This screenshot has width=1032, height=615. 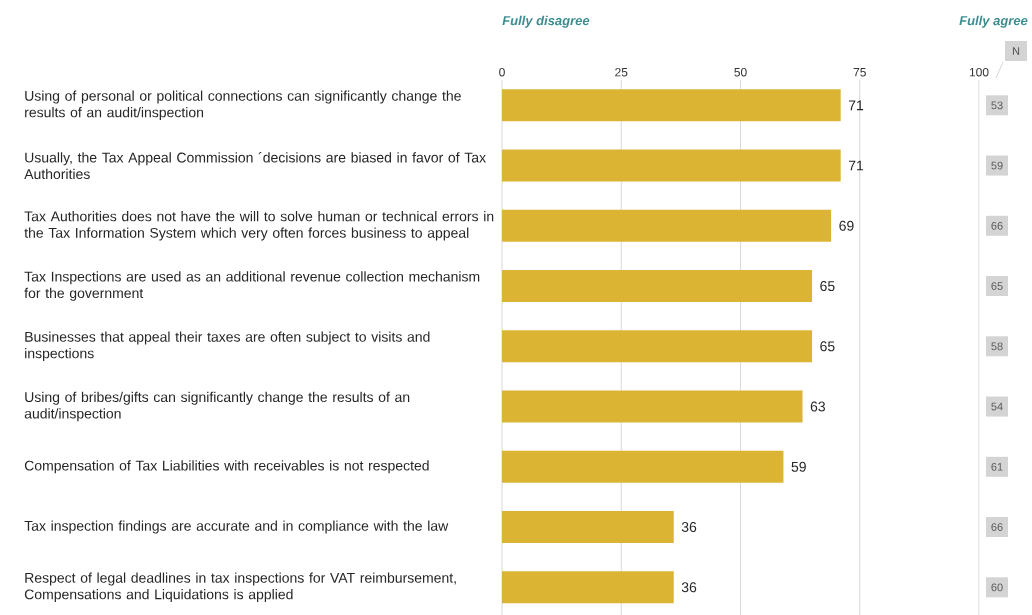 What do you see at coordinates (997, 587) in the screenshot?
I see `text: 60` at bounding box center [997, 587].